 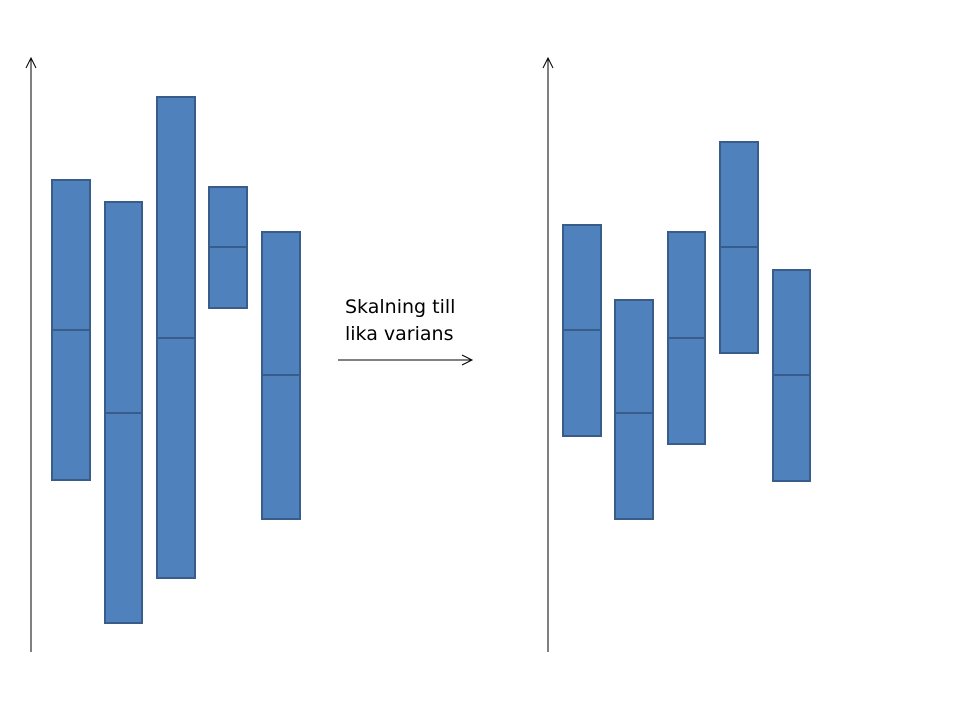 What do you see at coordinates (31, 354) in the screenshot?
I see `left-axis` at bounding box center [31, 354].